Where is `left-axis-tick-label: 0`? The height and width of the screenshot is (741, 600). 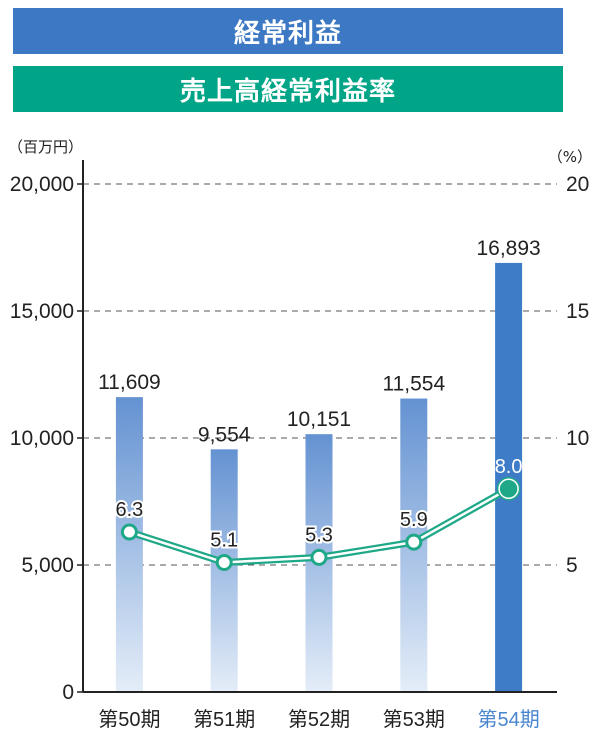 left-axis-tick-label: 0 is located at coordinates (68, 692).